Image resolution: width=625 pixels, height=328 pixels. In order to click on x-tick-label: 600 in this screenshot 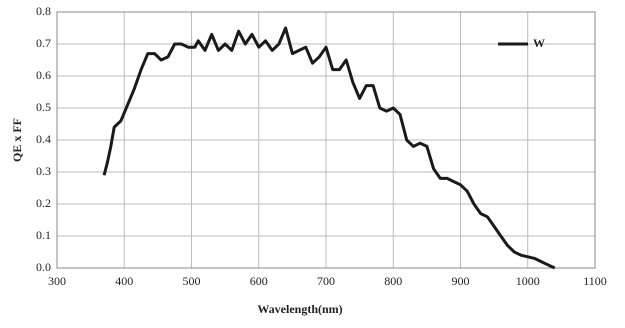, I will do `click(259, 281)`.